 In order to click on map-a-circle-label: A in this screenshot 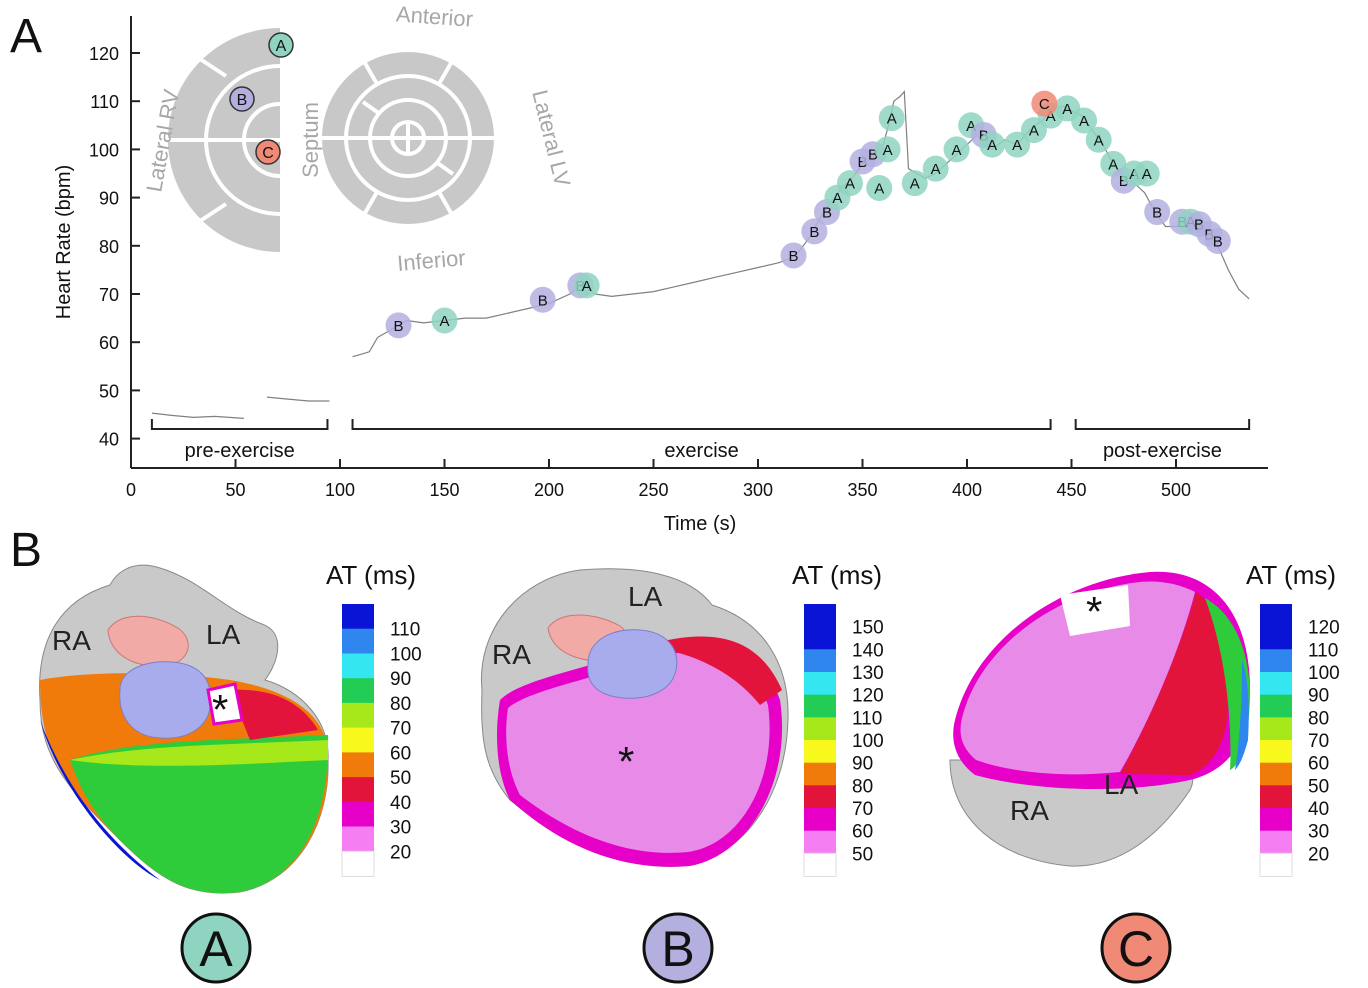, I will do `click(216, 949)`.